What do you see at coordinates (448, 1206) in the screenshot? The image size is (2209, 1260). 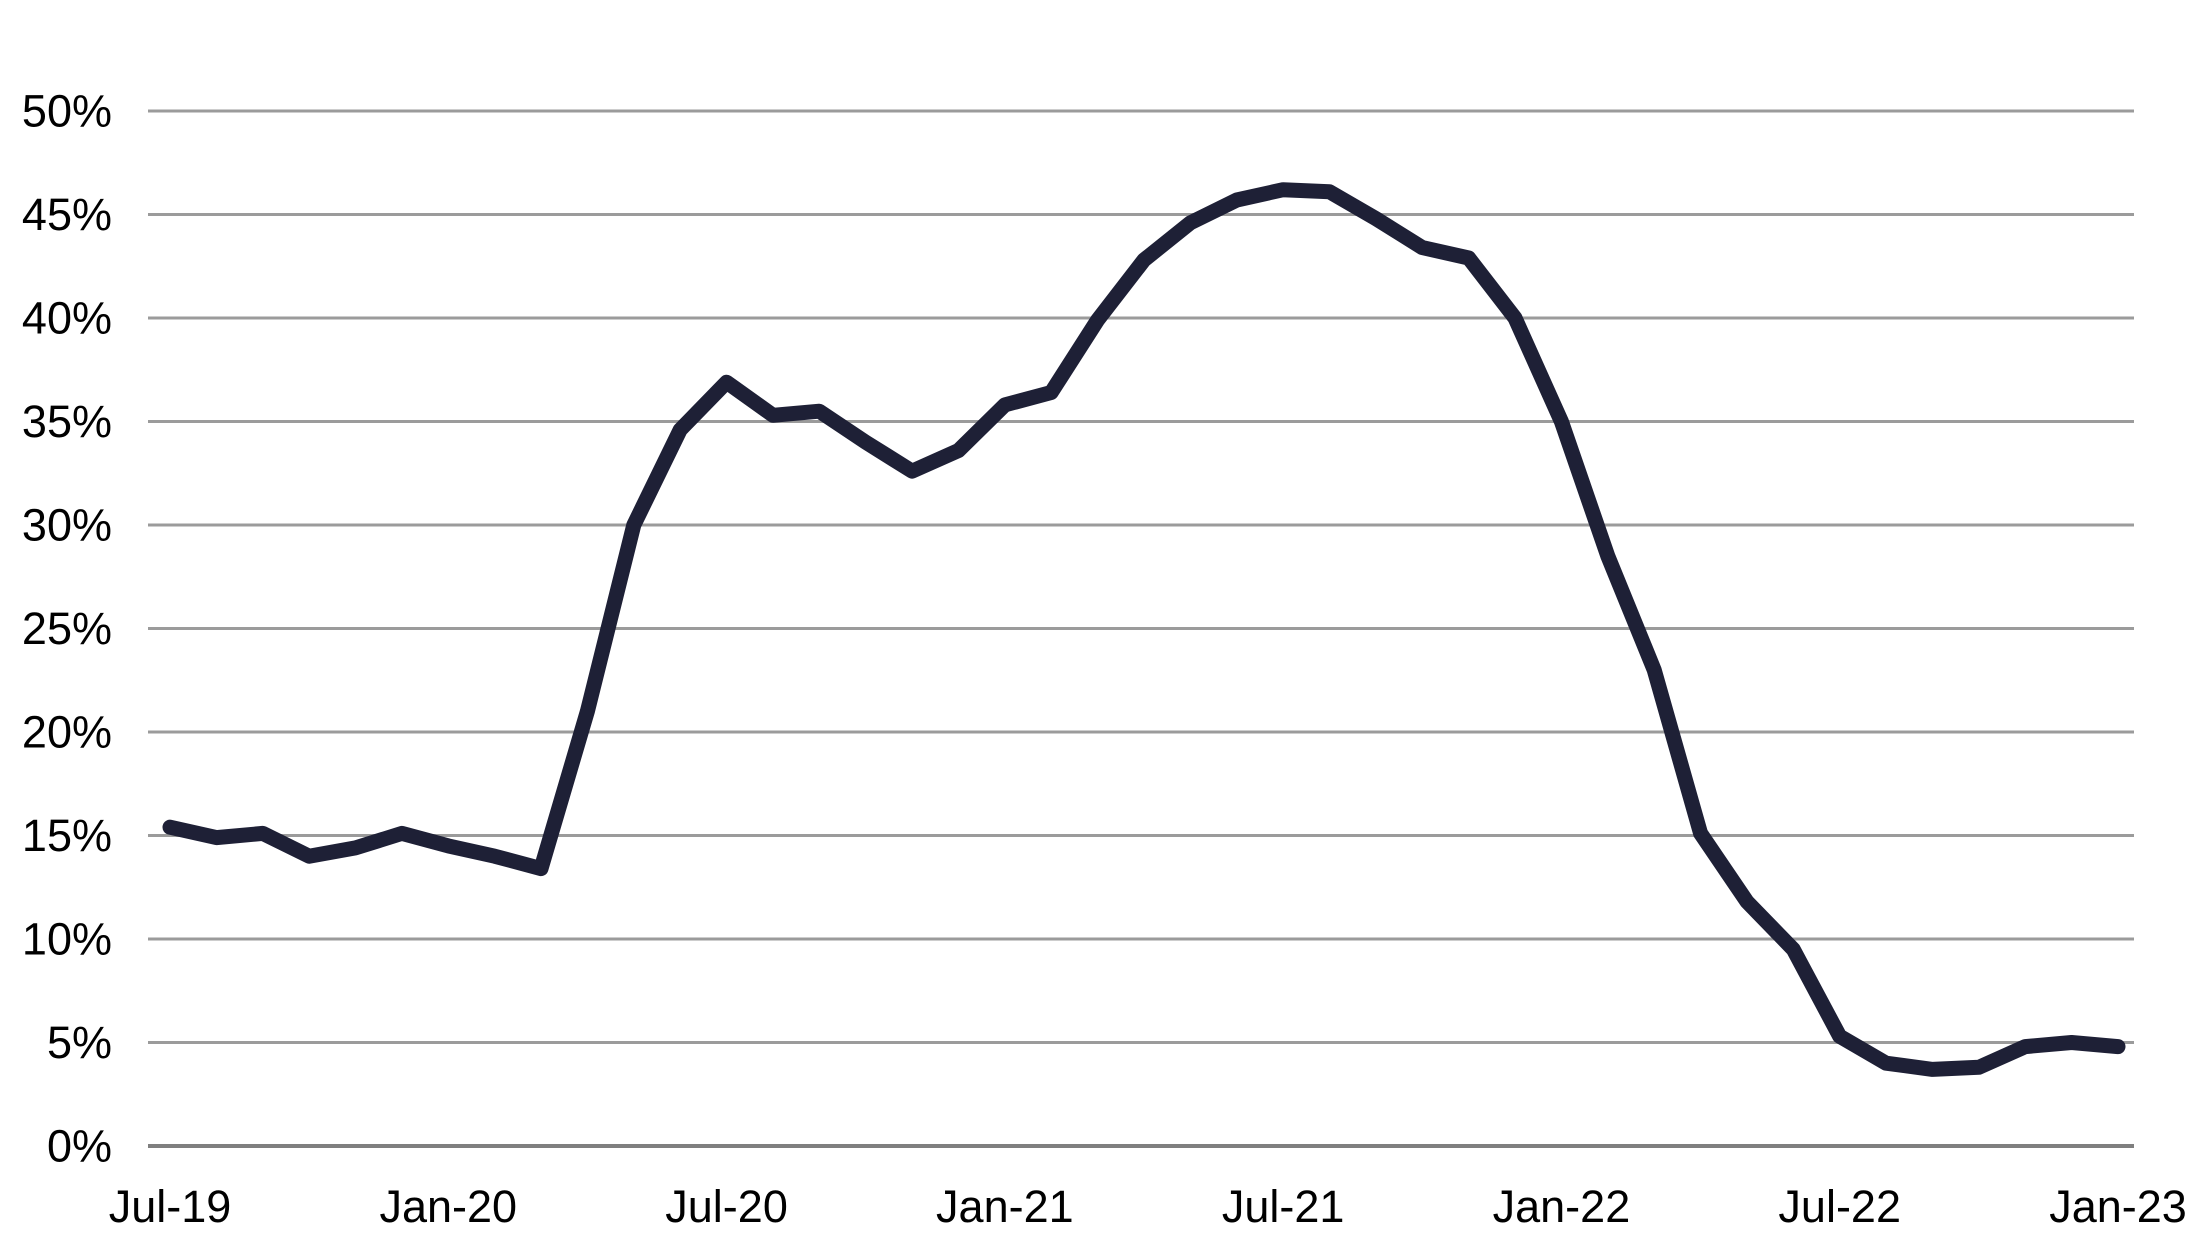 I see `x-tick-label: Jan-20` at bounding box center [448, 1206].